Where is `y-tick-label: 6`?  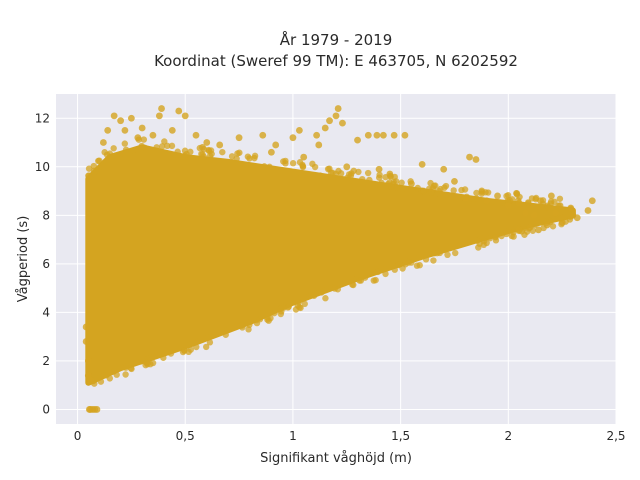
y-tick-label: 6 is located at coordinates (46, 264).